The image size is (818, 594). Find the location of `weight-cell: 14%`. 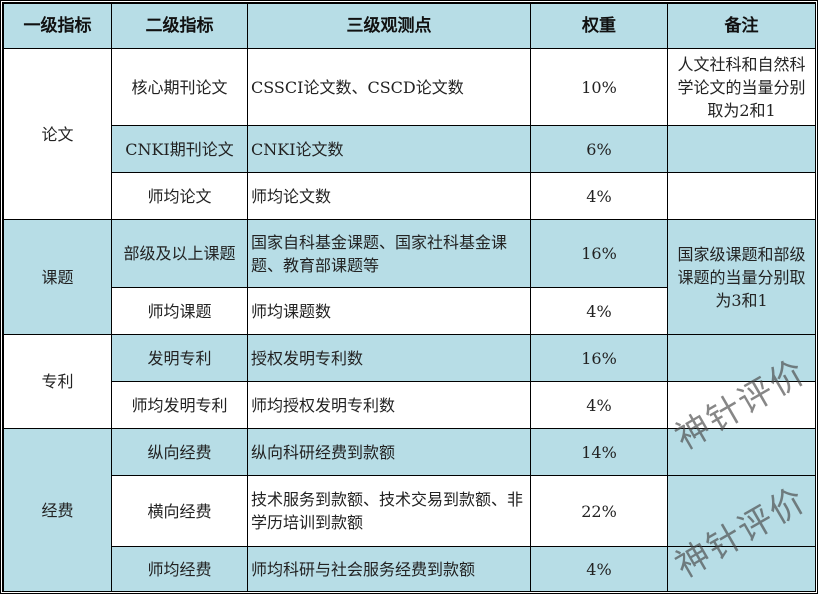

weight-cell: 14% is located at coordinates (599, 452).